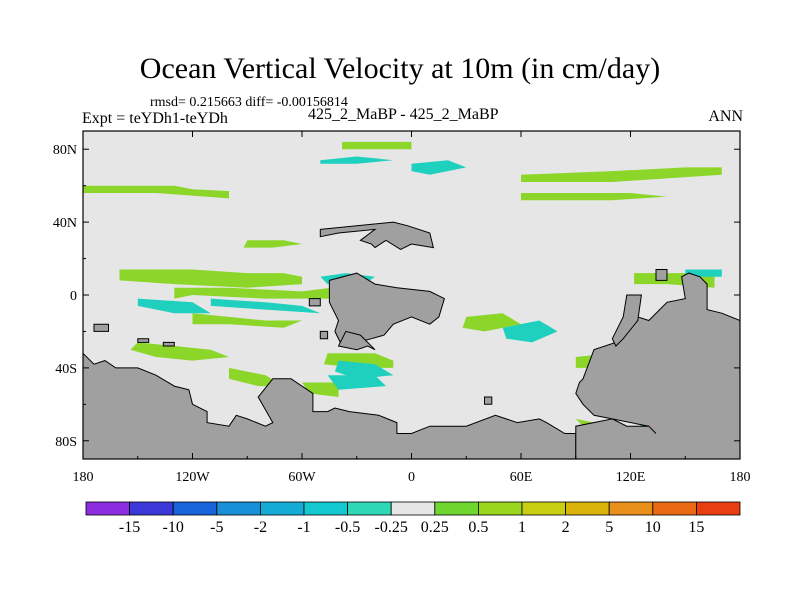 Image resolution: width=800 pixels, height=600 pixels. I want to click on x-tick-label: 120E, so click(631, 477).